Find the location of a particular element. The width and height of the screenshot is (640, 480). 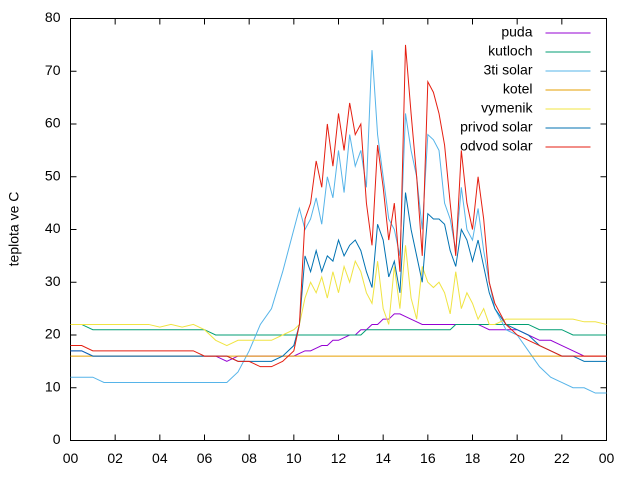

x-tick-label: 04 is located at coordinates (160, 458).